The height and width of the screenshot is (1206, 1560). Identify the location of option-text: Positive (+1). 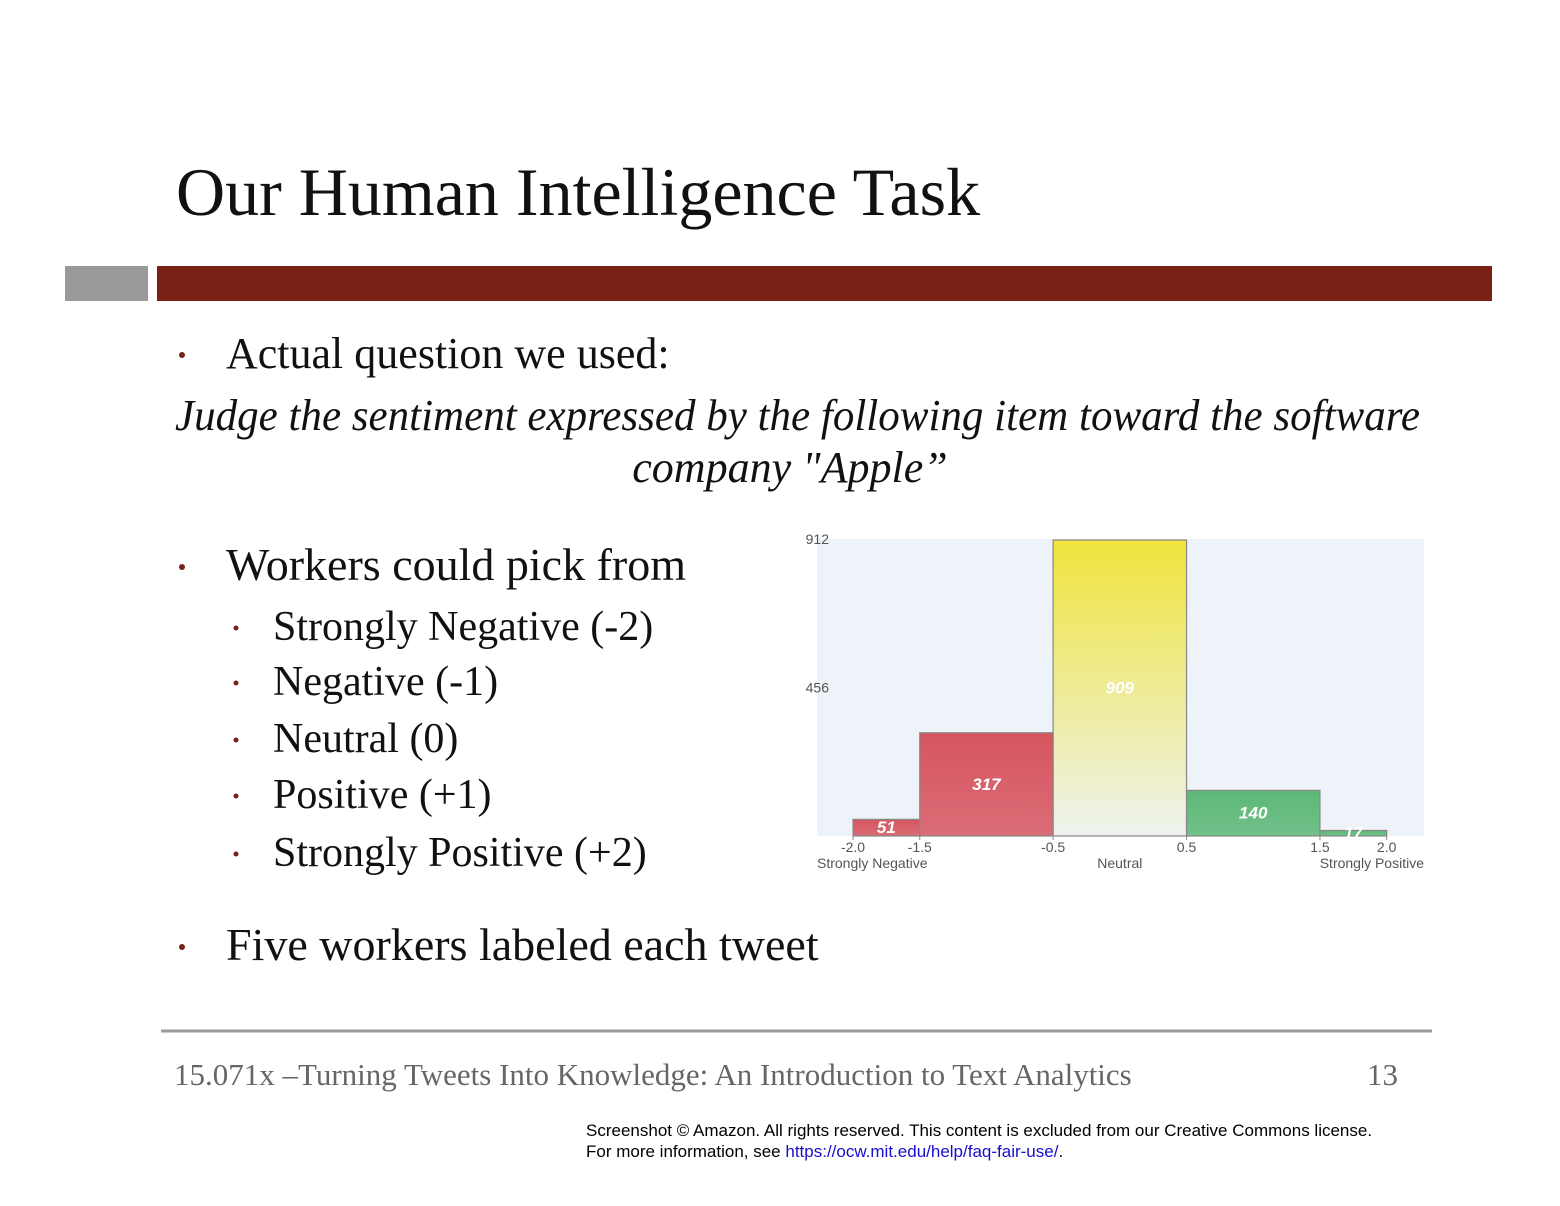
(382, 795).